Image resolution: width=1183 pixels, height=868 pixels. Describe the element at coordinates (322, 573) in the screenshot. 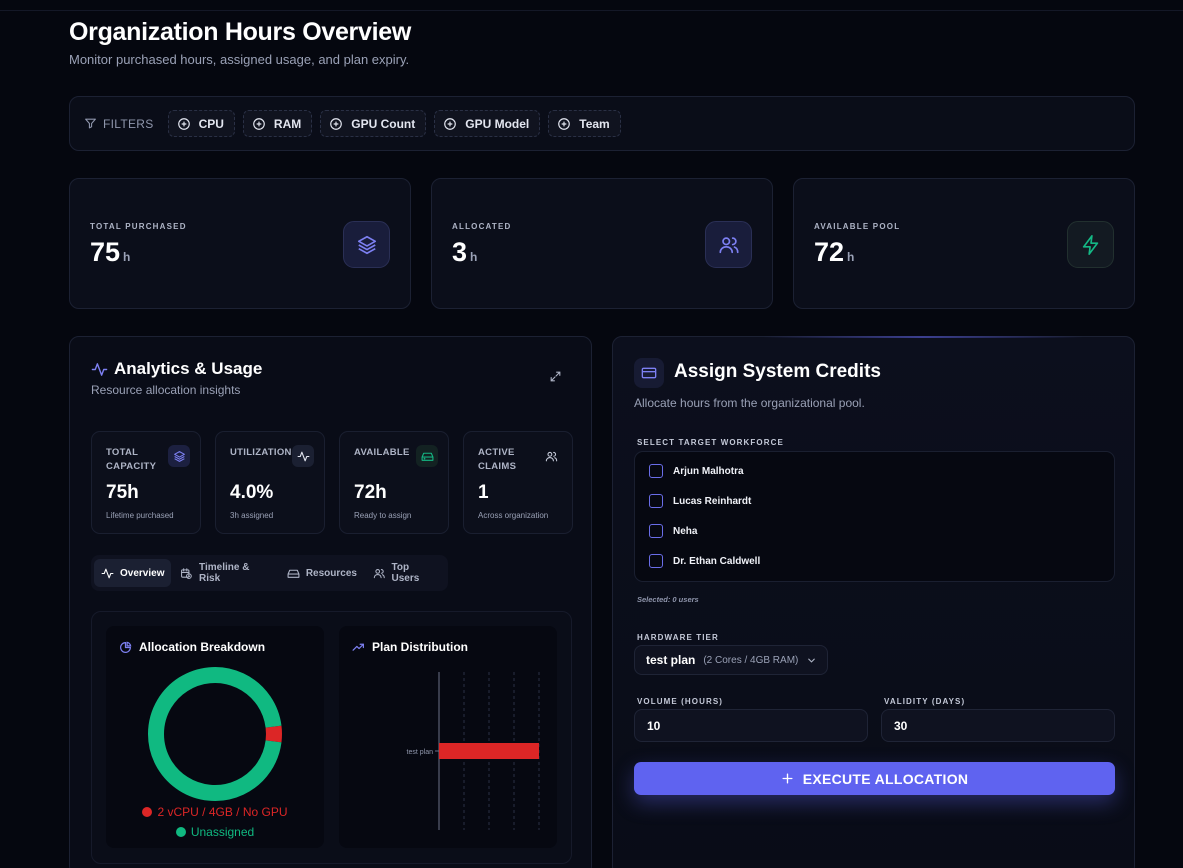

I see `tab-resources: Resources` at that location.